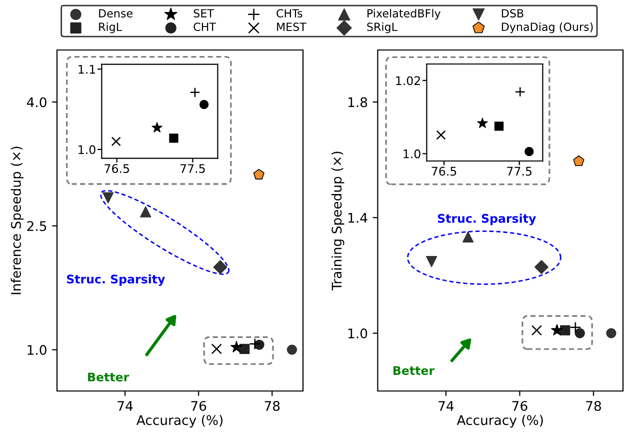  What do you see at coordinates (110, 28) in the screenshot?
I see `legend-label: RigL` at bounding box center [110, 28].